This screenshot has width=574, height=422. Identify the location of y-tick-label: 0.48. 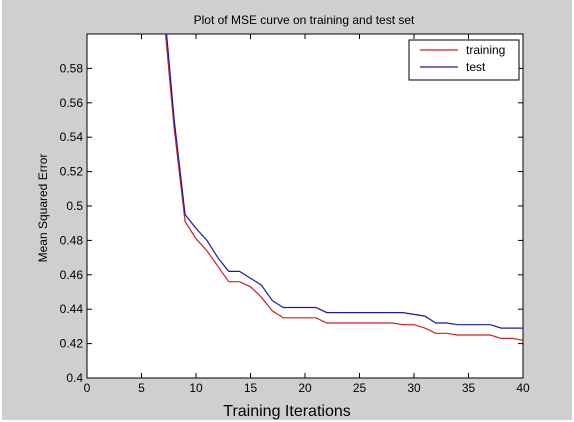
(72, 240).